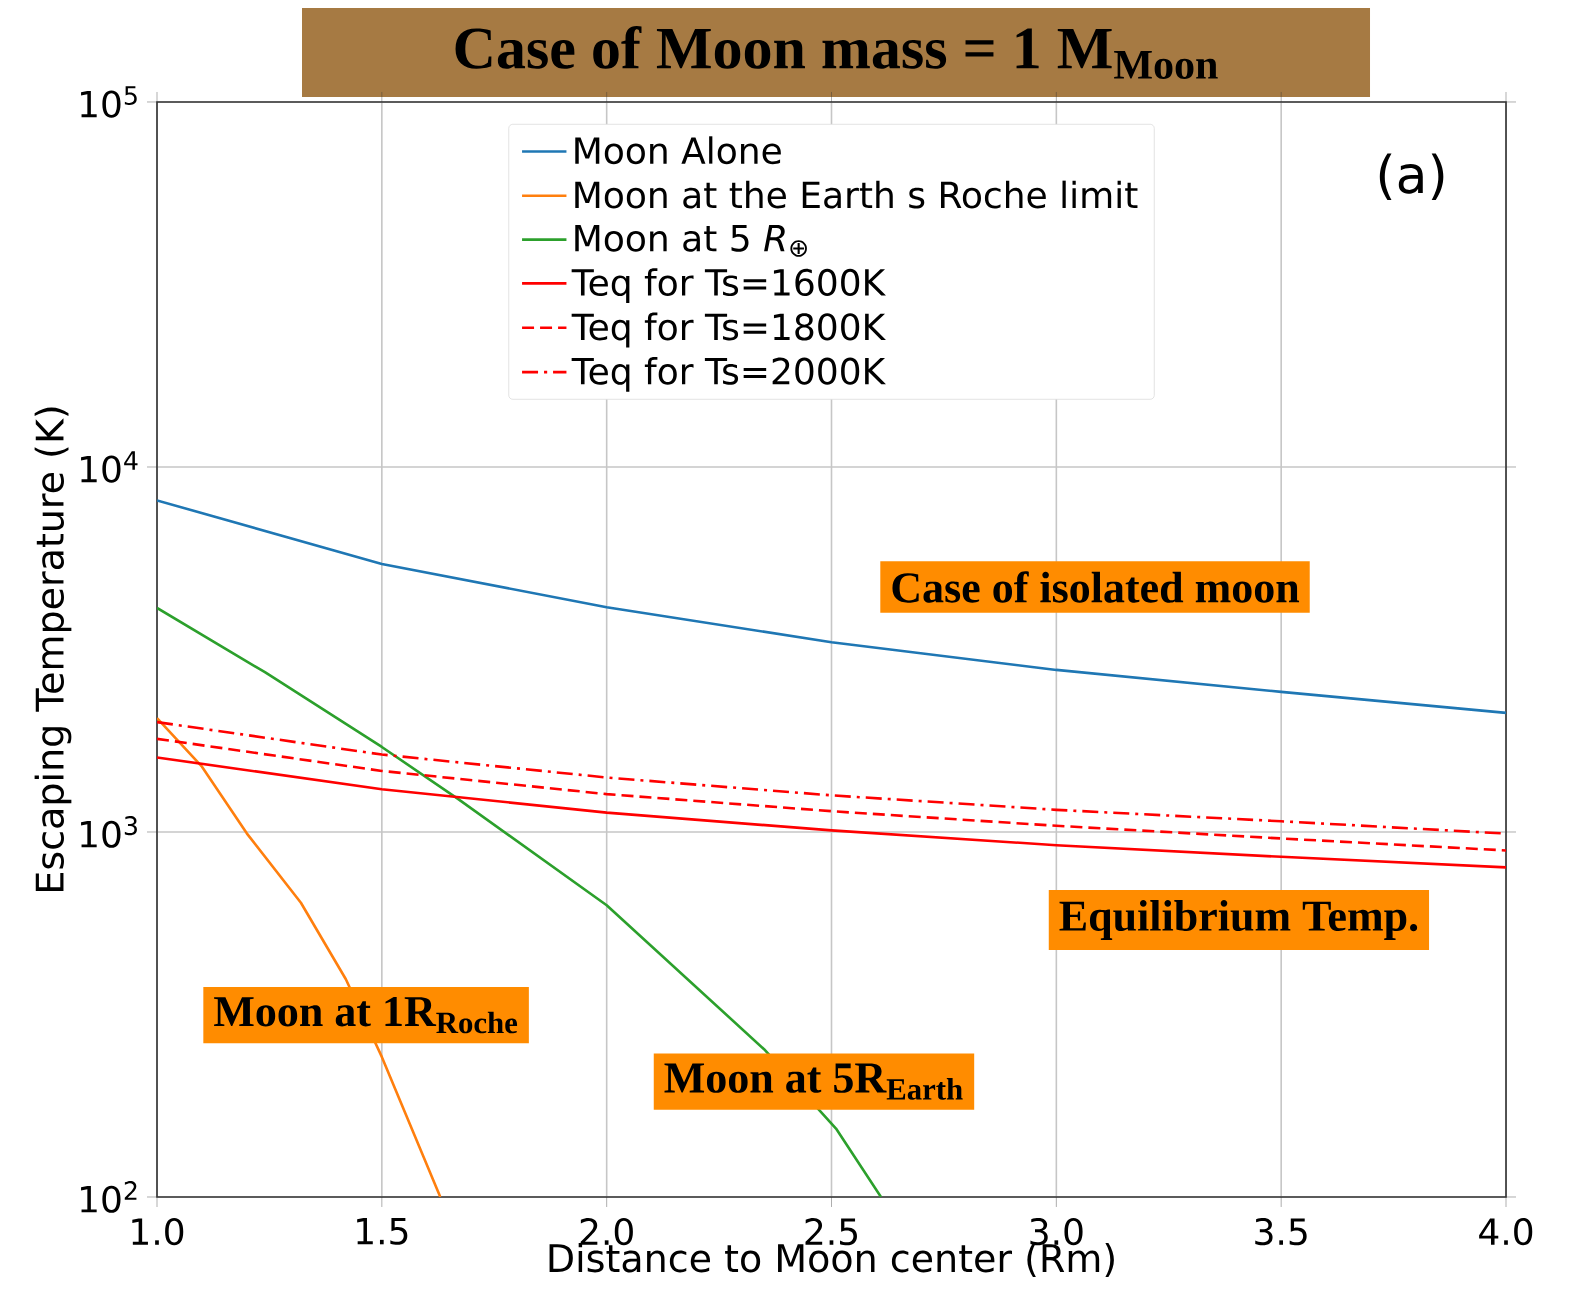  Describe the element at coordinates (109, 832) in the screenshot. I see `y-tick-label: 10$^{3}$` at that location.